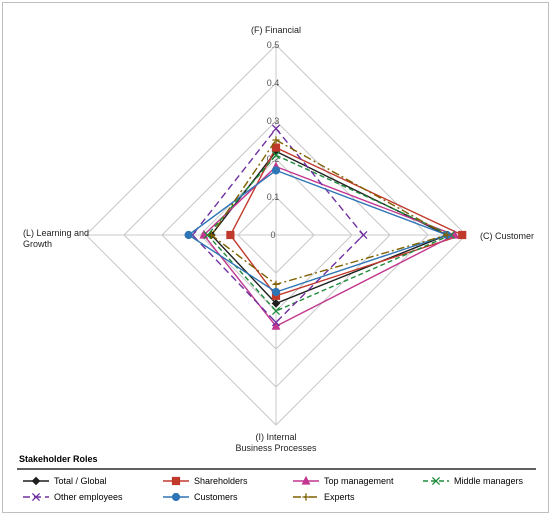 Image resolution: width=550 pixels, height=514 pixels. I want to click on axis-label-f: (F) Financial, so click(276, 30).